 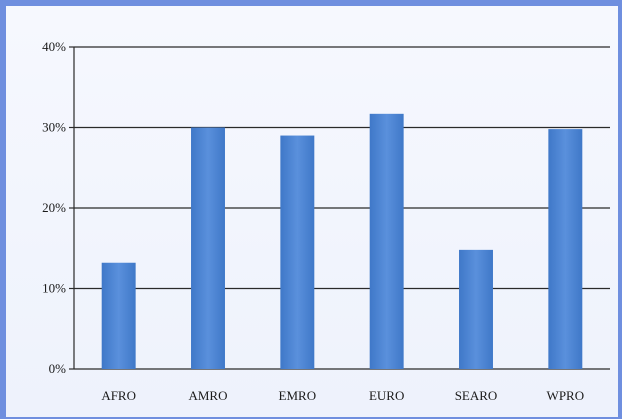 I want to click on y-tick-label: 30%, so click(x=54, y=127).